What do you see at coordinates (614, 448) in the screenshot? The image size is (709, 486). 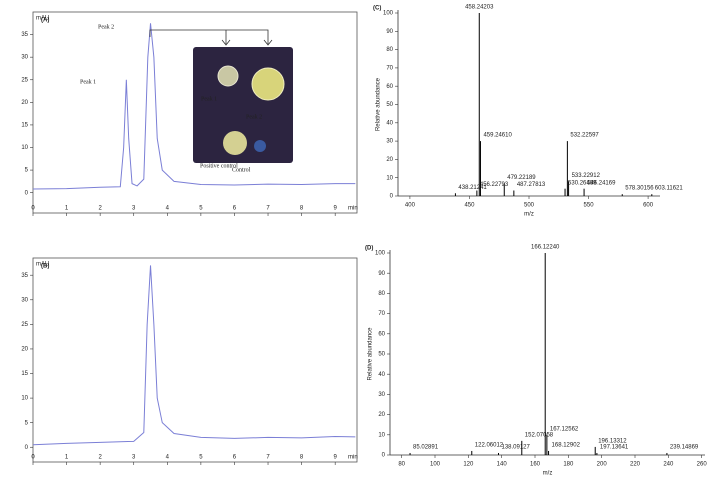 I see `peak-label: 197.13641` at bounding box center [614, 448].